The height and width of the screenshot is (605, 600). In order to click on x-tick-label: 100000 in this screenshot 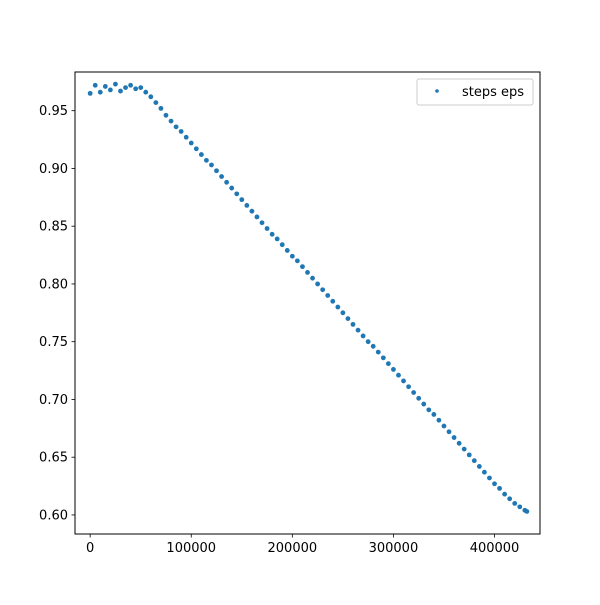, I will do `click(191, 548)`.